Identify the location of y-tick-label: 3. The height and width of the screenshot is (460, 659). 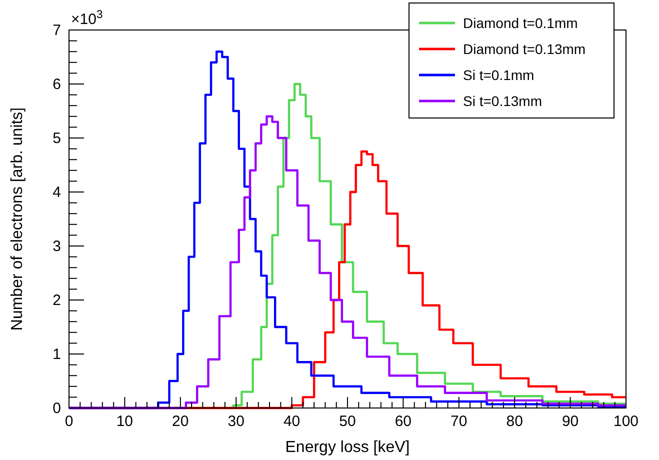
(56, 246).